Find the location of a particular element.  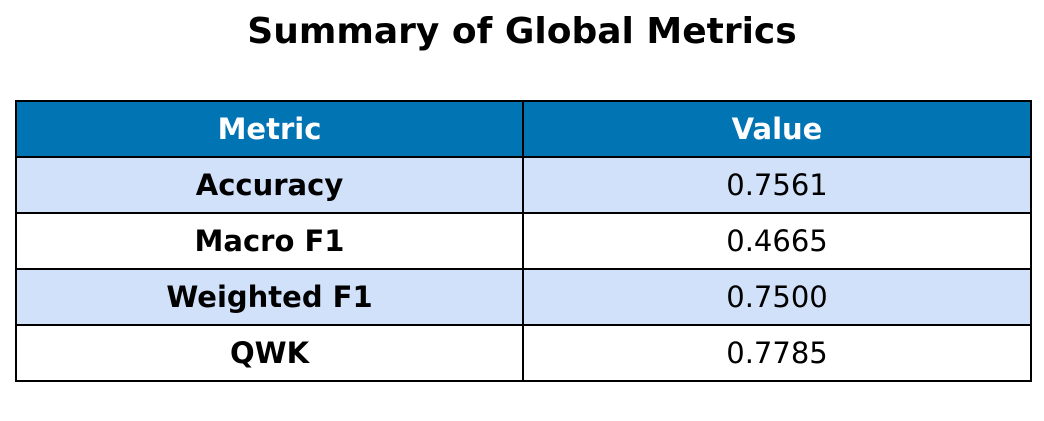

metric-name-cell: Macro F1 is located at coordinates (269, 241).